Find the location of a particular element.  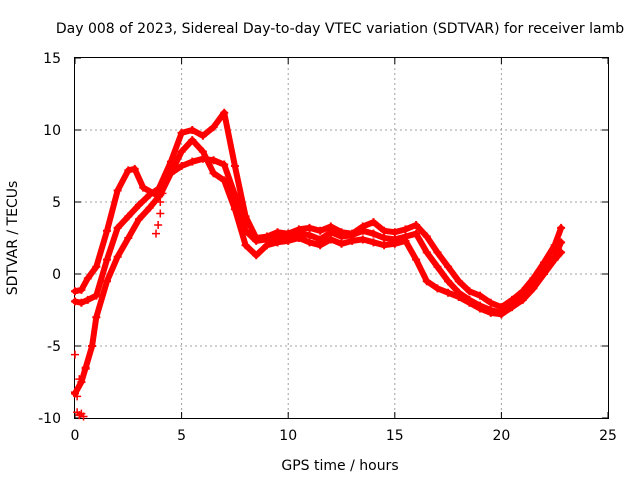

y-tick-label: 0 is located at coordinates (56, 275).